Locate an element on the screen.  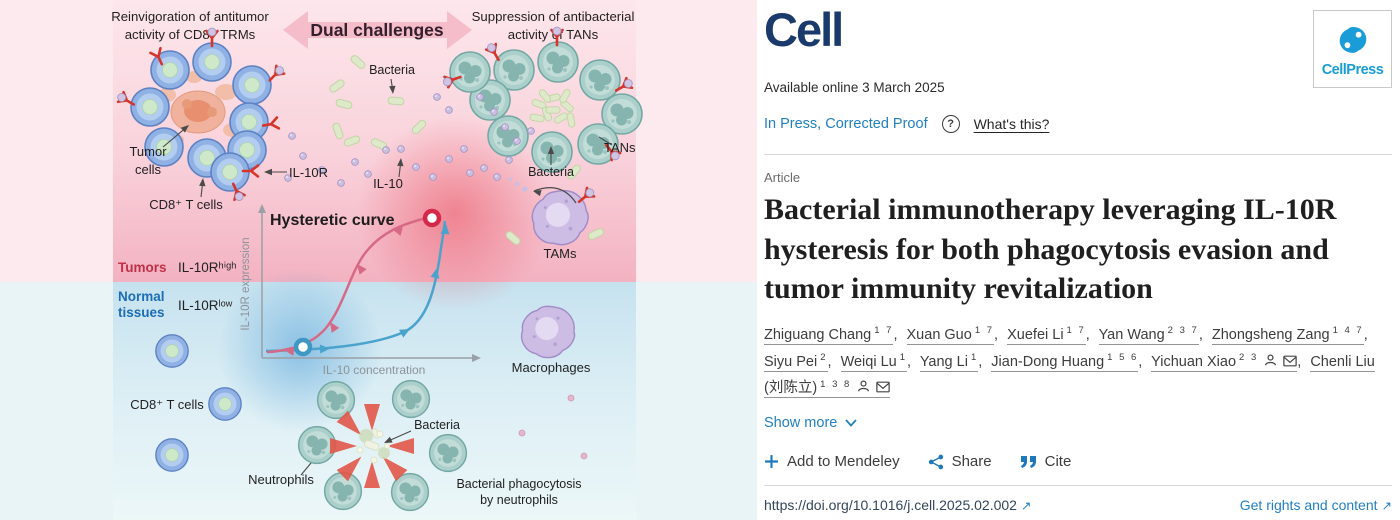
il10-label: IL-10 is located at coordinates (388, 183).